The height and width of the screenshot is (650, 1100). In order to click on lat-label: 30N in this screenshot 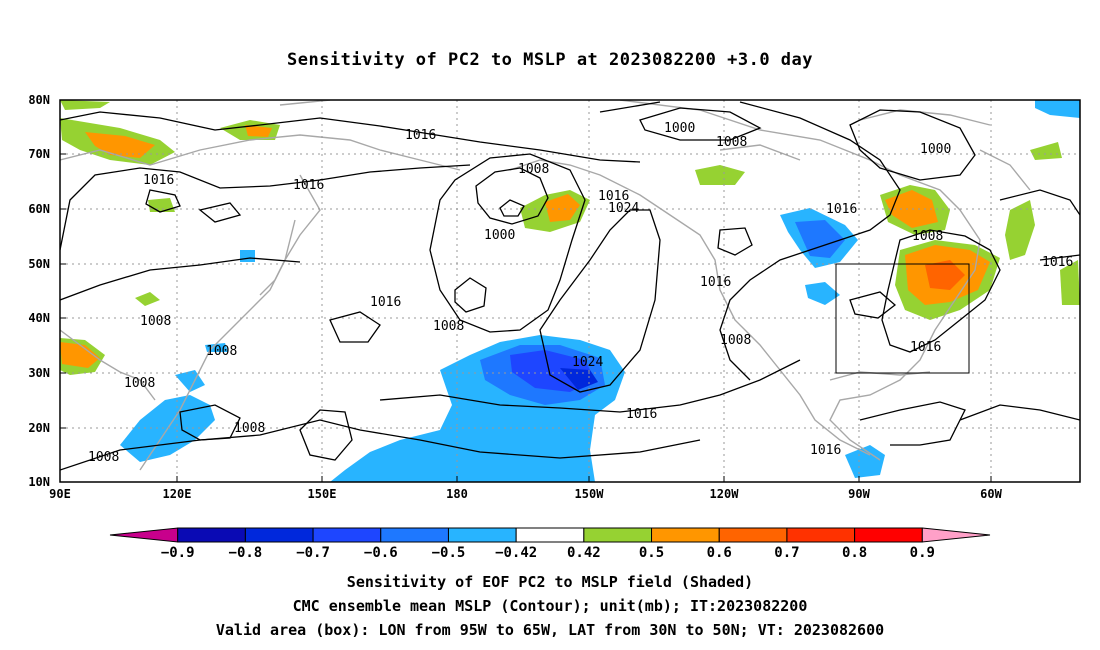, I will do `click(39, 373)`.